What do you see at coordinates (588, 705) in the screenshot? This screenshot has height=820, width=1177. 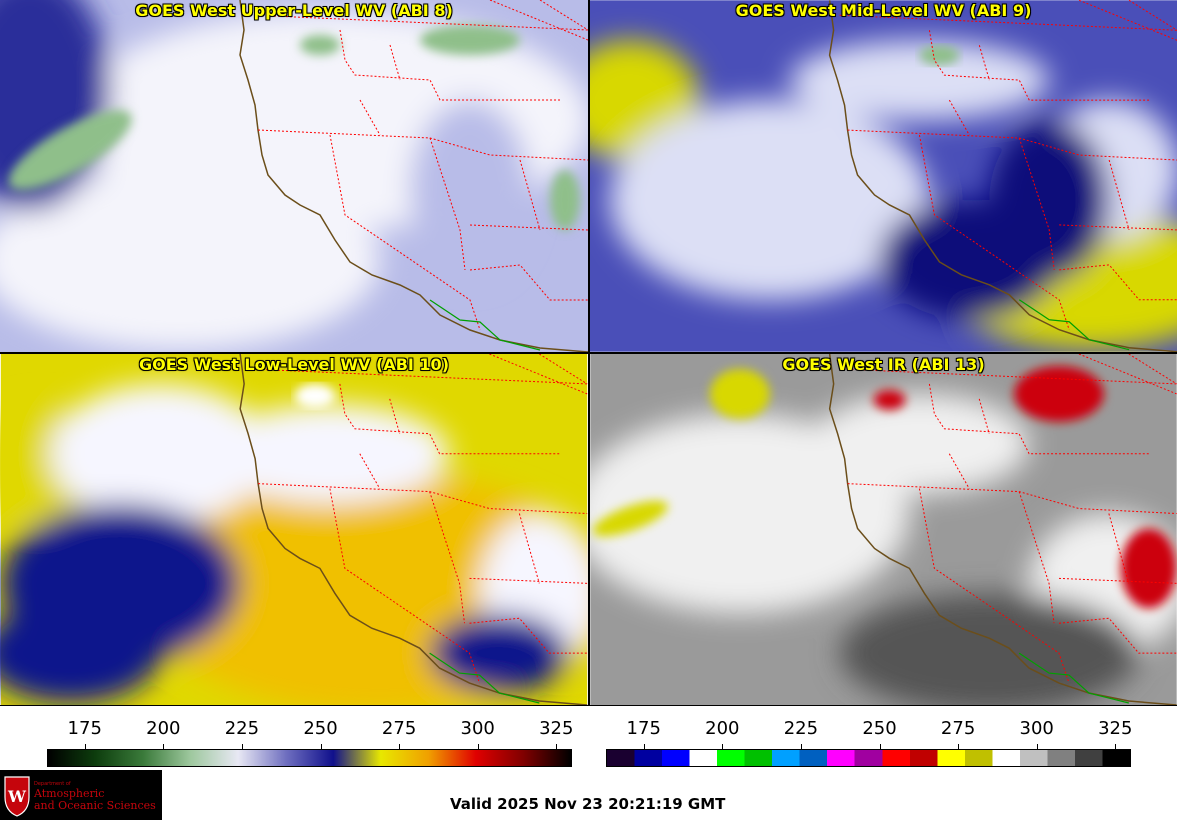 I see `panel-divider-bottom` at bounding box center [588, 705].